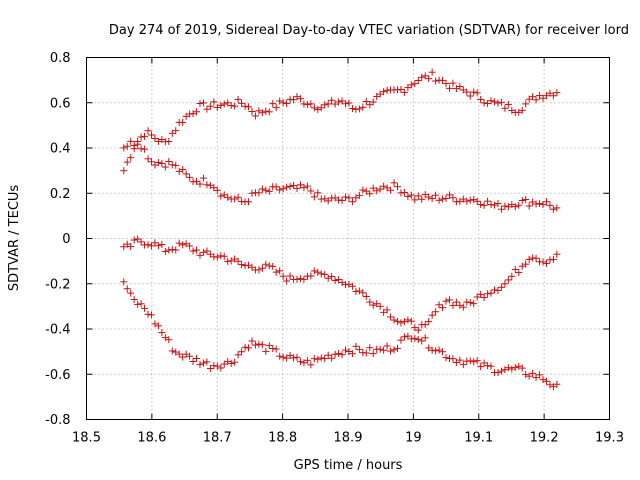 The height and width of the screenshot is (480, 640). Describe the element at coordinates (478, 438) in the screenshot. I see `x-tick-label: 19.1` at that location.